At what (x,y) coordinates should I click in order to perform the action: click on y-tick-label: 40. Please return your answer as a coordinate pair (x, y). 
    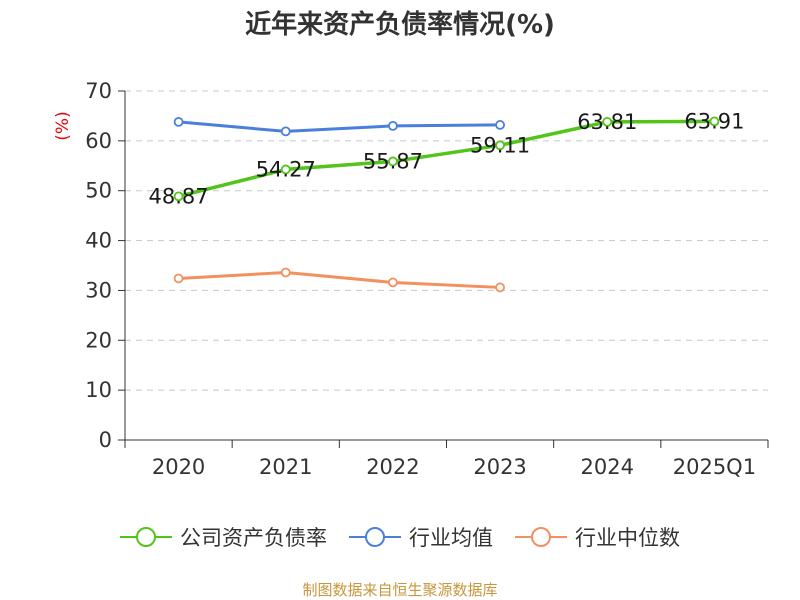
    Looking at the image, I should click on (98, 241).